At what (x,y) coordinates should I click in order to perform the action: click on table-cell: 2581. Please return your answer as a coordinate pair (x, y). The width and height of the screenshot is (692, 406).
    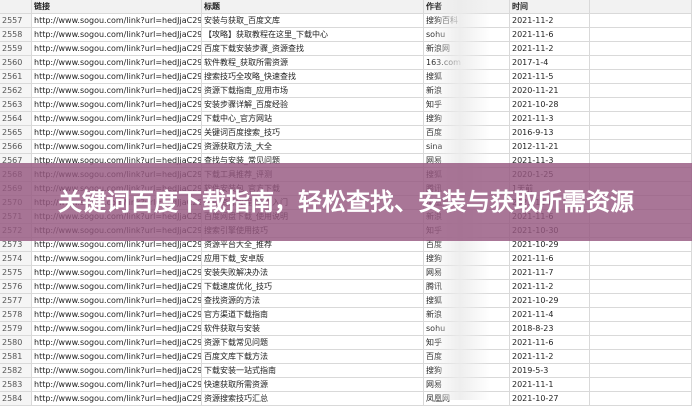
    Looking at the image, I should click on (16, 356).